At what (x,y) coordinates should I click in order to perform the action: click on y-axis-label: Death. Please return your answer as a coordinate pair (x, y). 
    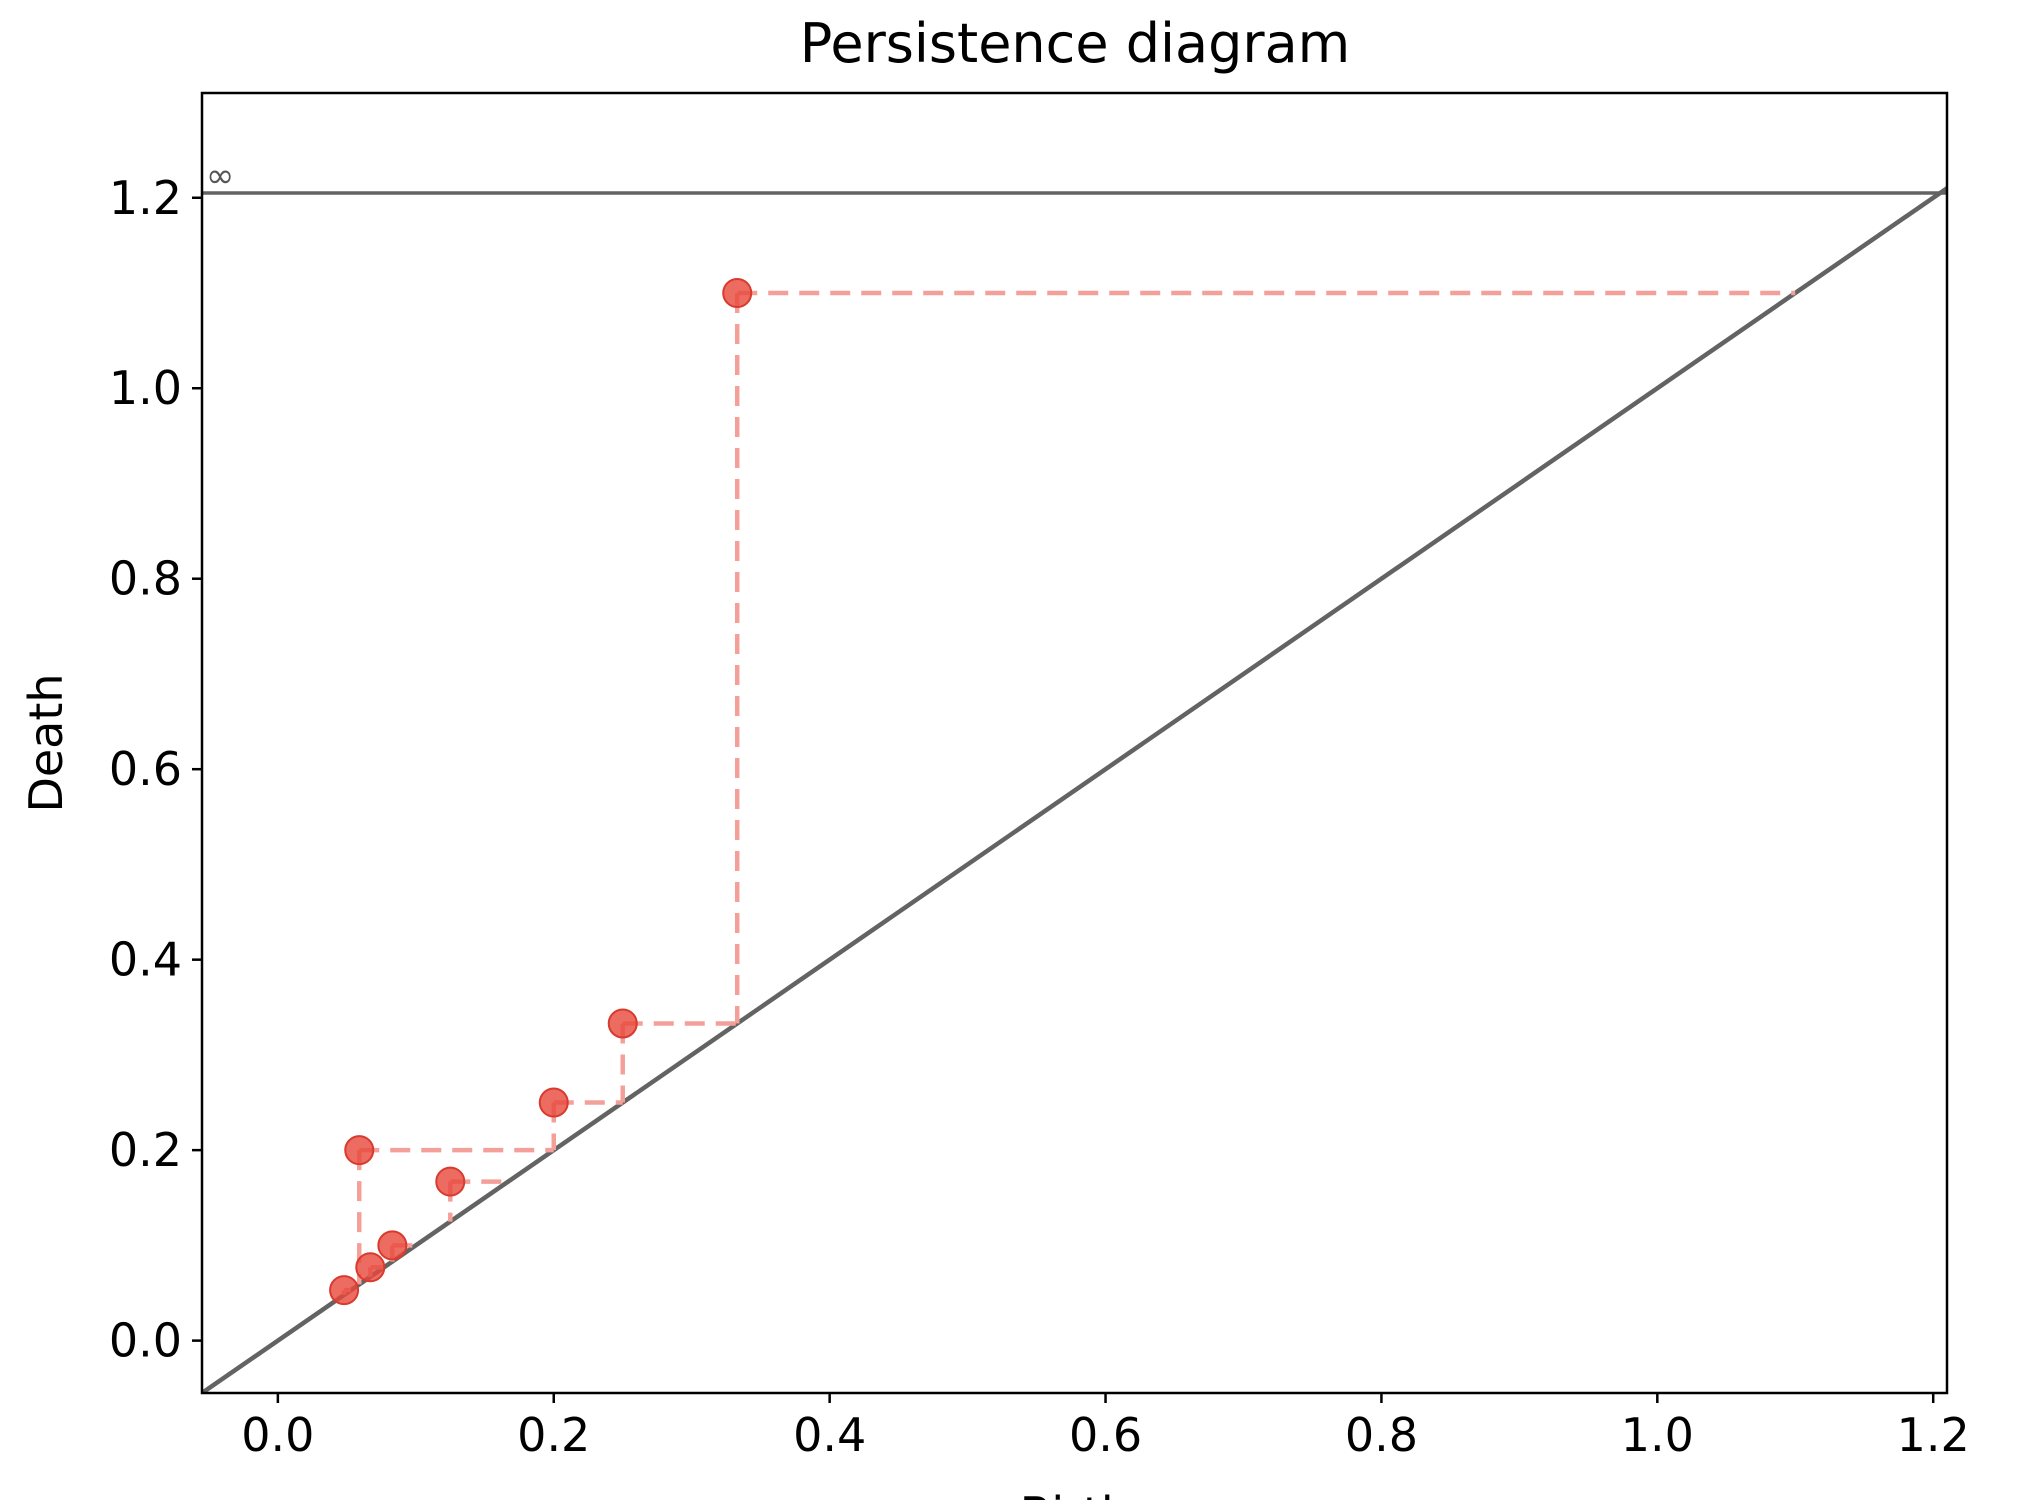
    Looking at the image, I should click on (46, 742).